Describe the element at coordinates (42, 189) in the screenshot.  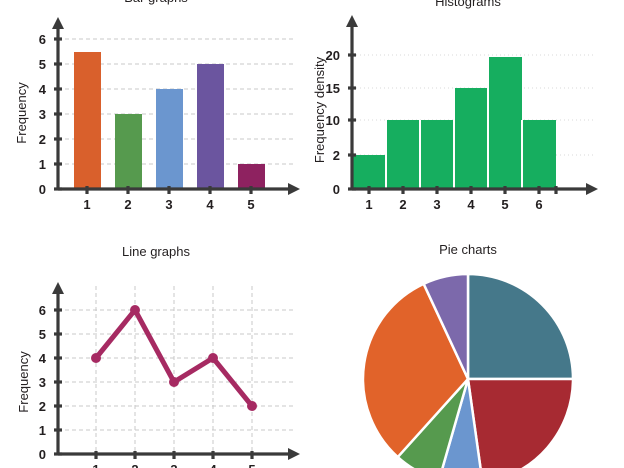
I see `bar-ytick-0: 0` at that location.